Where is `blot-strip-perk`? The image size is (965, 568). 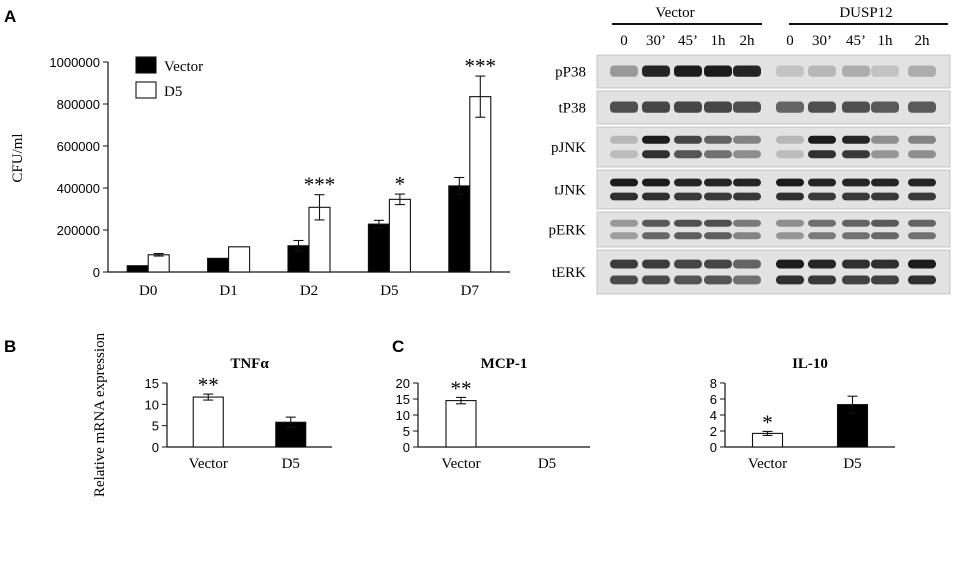
blot-strip-perk is located at coordinates (773, 229).